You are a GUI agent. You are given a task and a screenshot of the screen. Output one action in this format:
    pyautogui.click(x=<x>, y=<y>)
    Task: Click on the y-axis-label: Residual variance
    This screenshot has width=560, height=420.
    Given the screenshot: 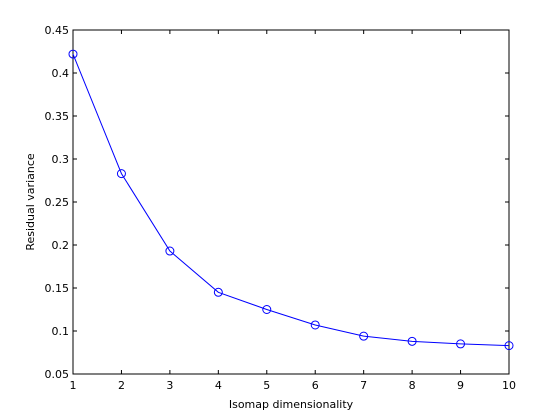 What is the action you would take?
    pyautogui.click(x=30, y=202)
    